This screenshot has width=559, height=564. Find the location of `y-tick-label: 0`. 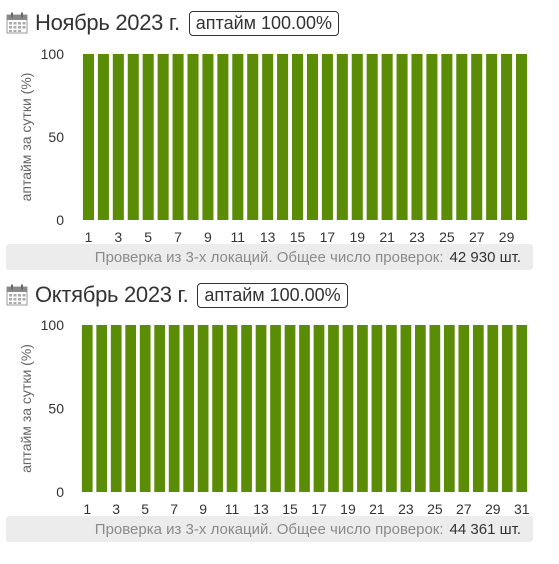

y-tick-label: 0 is located at coordinates (60, 492).